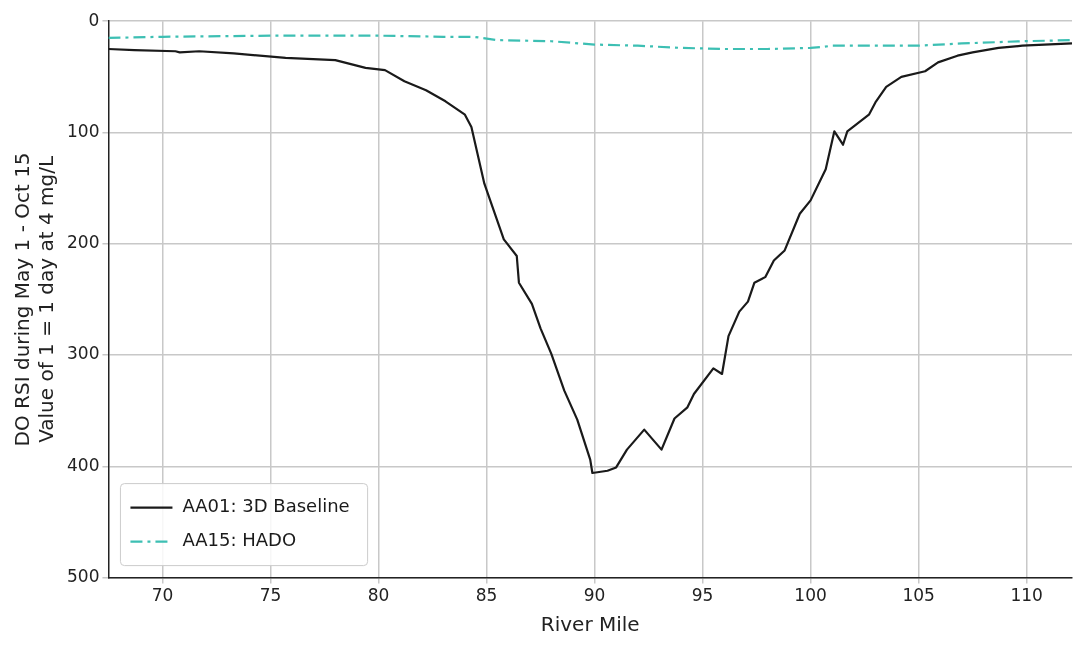 This screenshot has width=1084, height=650. Describe the element at coordinates (83, 464) in the screenshot. I see `y-tick-label: 400` at that location.